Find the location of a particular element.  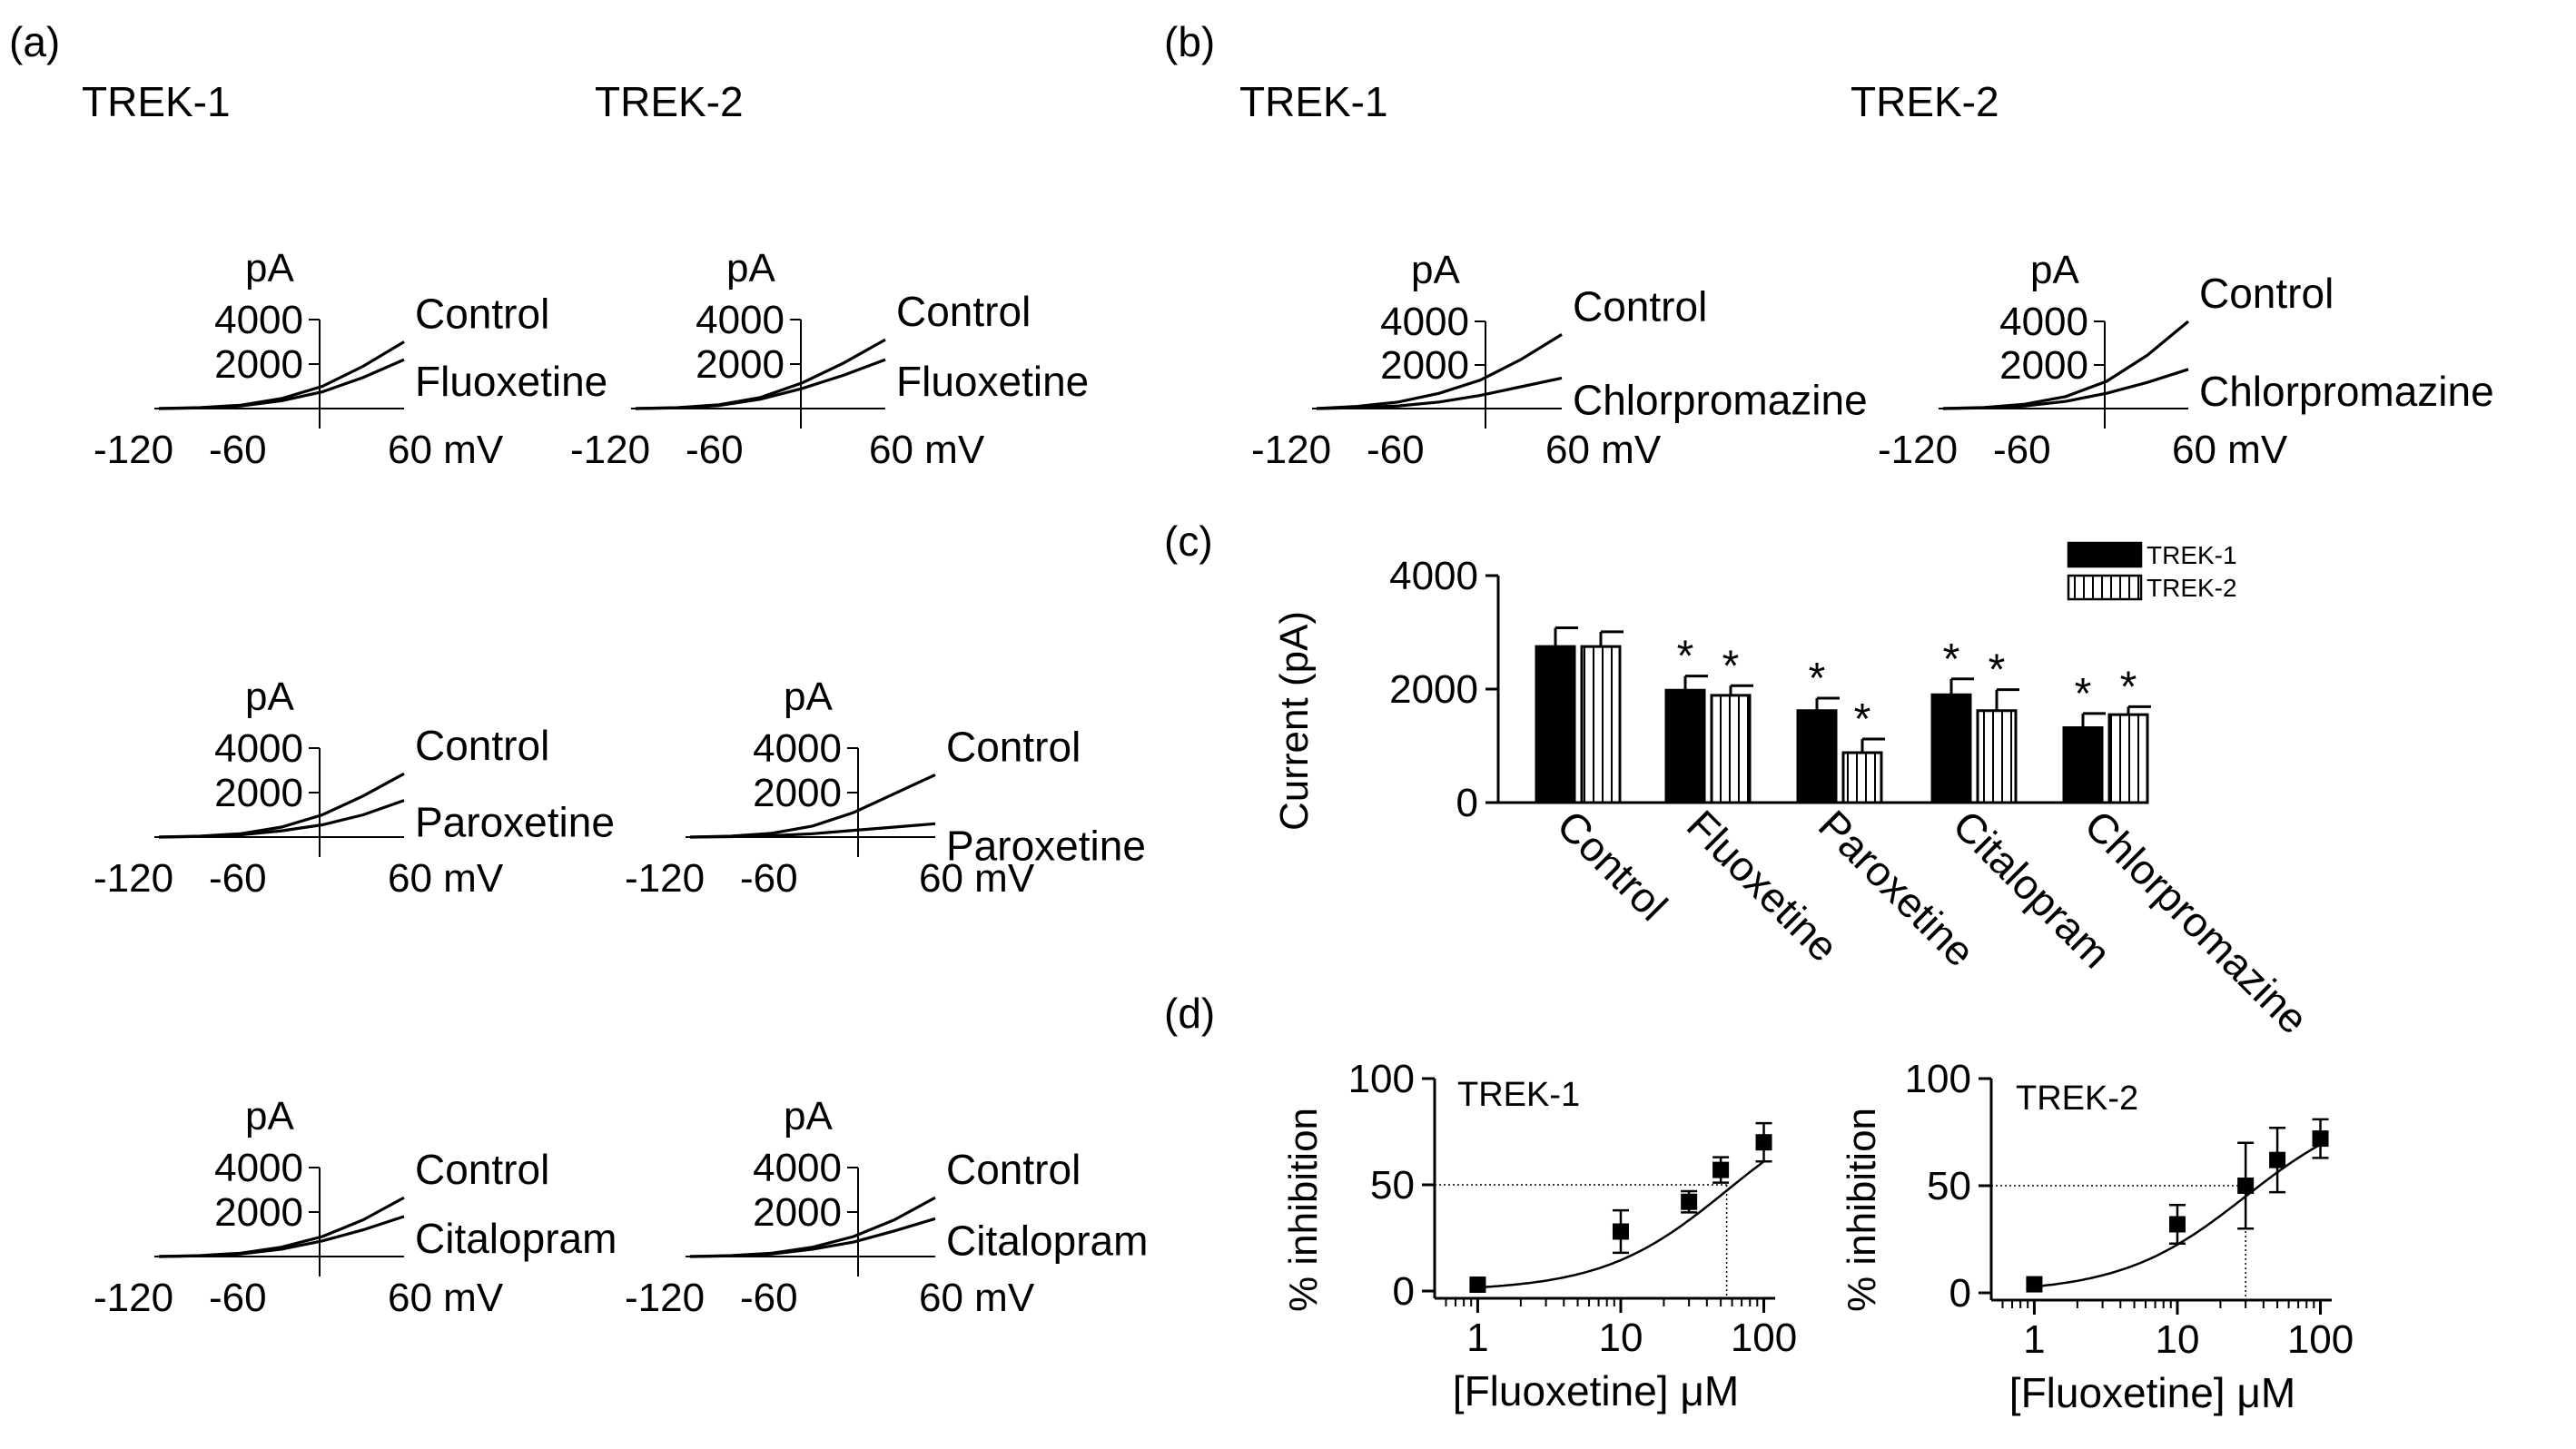

bar-trek-2-citalopram is located at coordinates (1997, 757).